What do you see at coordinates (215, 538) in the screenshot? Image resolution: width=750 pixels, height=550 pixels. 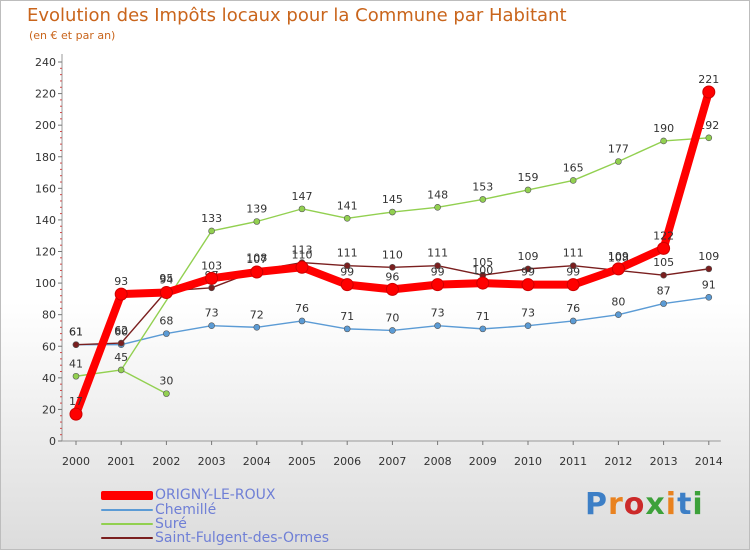 I see `legend-item-saint-fulgent: Saint-Fulgent-des-Ormes` at bounding box center [215, 538].